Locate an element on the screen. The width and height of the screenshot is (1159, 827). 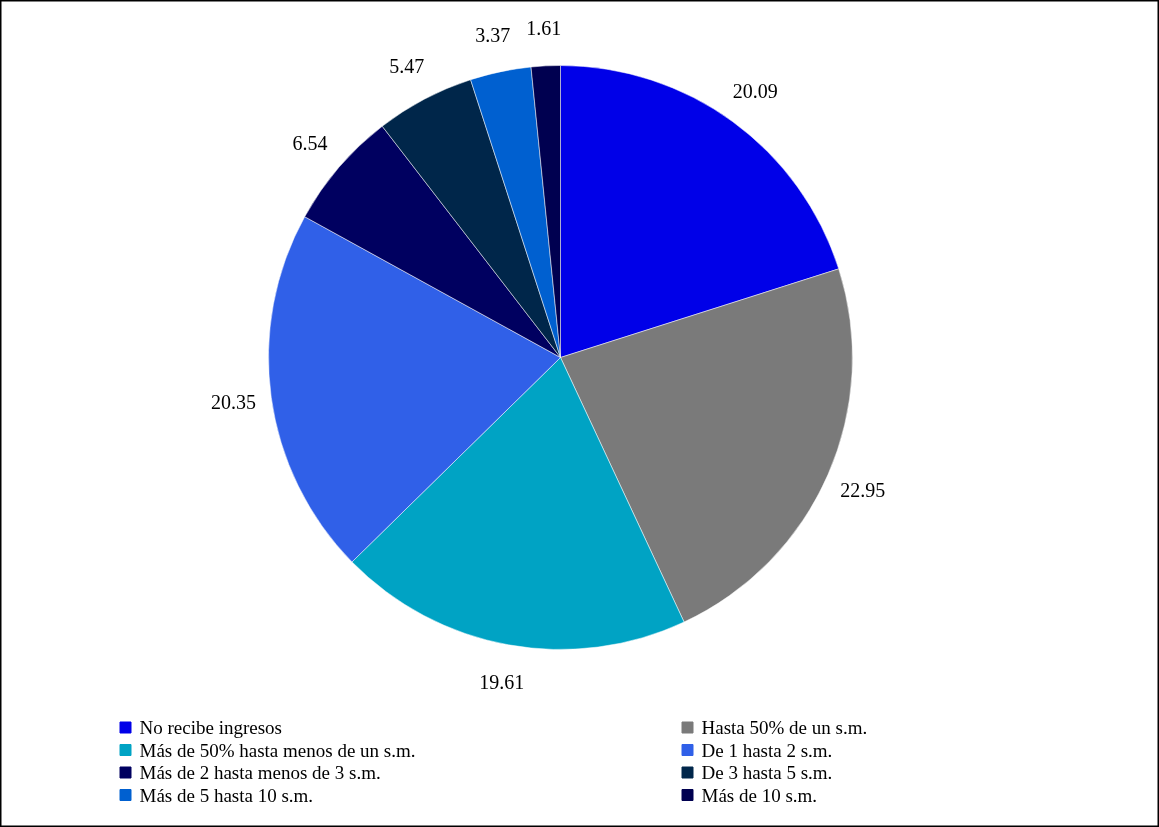
legend-label: No recibe ingresos is located at coordinates (210, 727).